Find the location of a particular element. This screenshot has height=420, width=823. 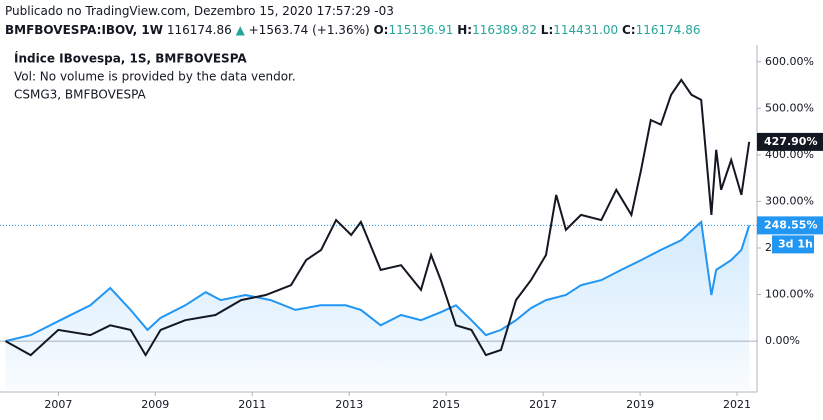

legend-line: CSMG3, BMFBOVESPA is located at coordinates (80, 95).